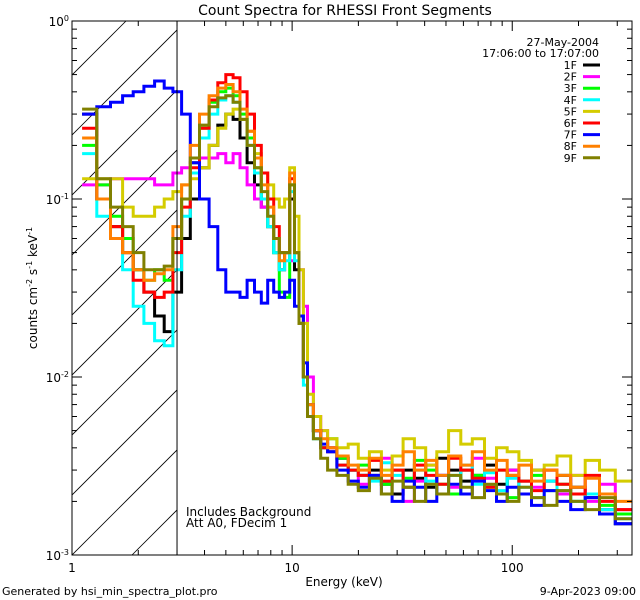 The width and height of the screenshot is (640, 600). What do you see at coordinates (570, 88) in the screenshot?
I see `legend-label-3F: 3F` at bounding box center [570, 88].